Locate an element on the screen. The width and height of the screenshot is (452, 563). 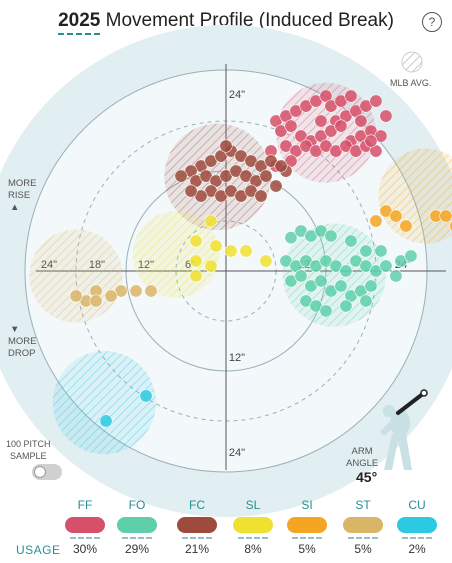
legend-fc: FC 21% is located at coordinates (197, 527).